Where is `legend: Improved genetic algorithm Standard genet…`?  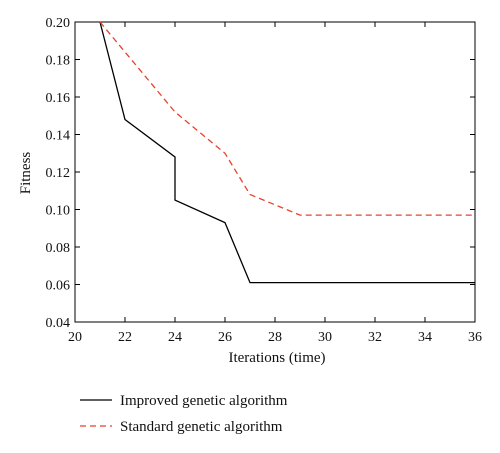
legend: Improved genetic algorithm Standard genet… is located at coordinates (184, 414).